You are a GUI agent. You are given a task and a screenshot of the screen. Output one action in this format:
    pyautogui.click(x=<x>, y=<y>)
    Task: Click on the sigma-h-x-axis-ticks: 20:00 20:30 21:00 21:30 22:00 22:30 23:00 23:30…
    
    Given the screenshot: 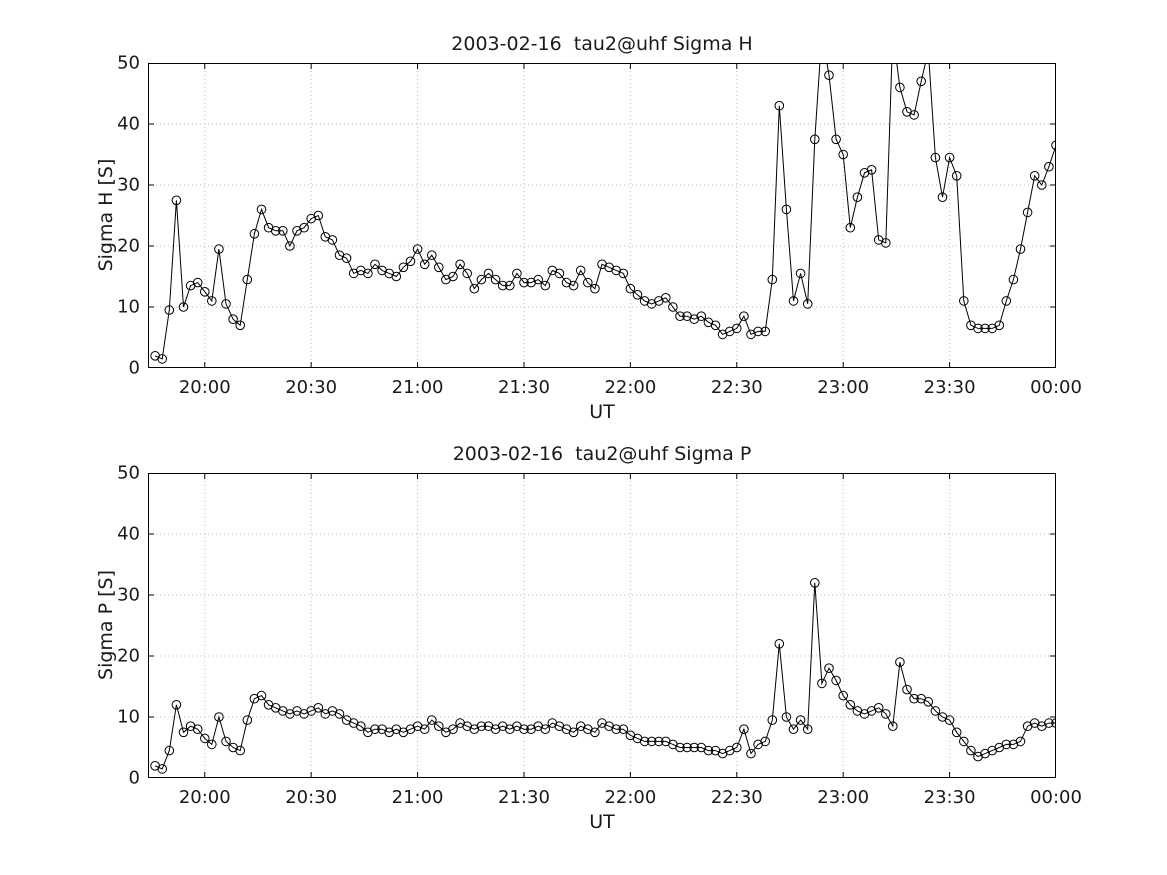 What is the action you would take?
    pyautogui.click(x=615, y=389)
    